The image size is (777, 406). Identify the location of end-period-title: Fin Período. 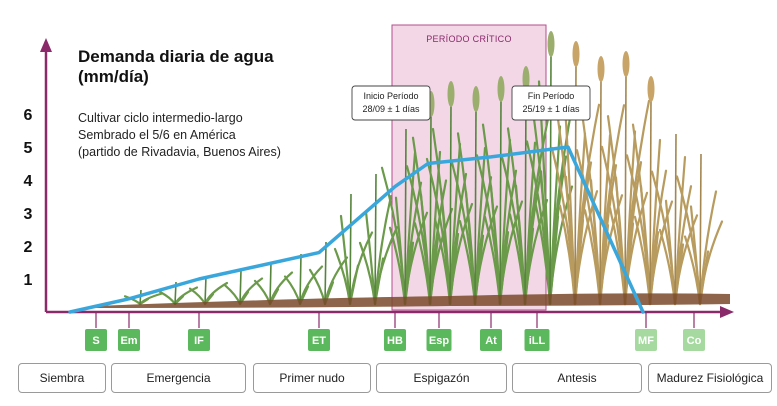
(551, 96).